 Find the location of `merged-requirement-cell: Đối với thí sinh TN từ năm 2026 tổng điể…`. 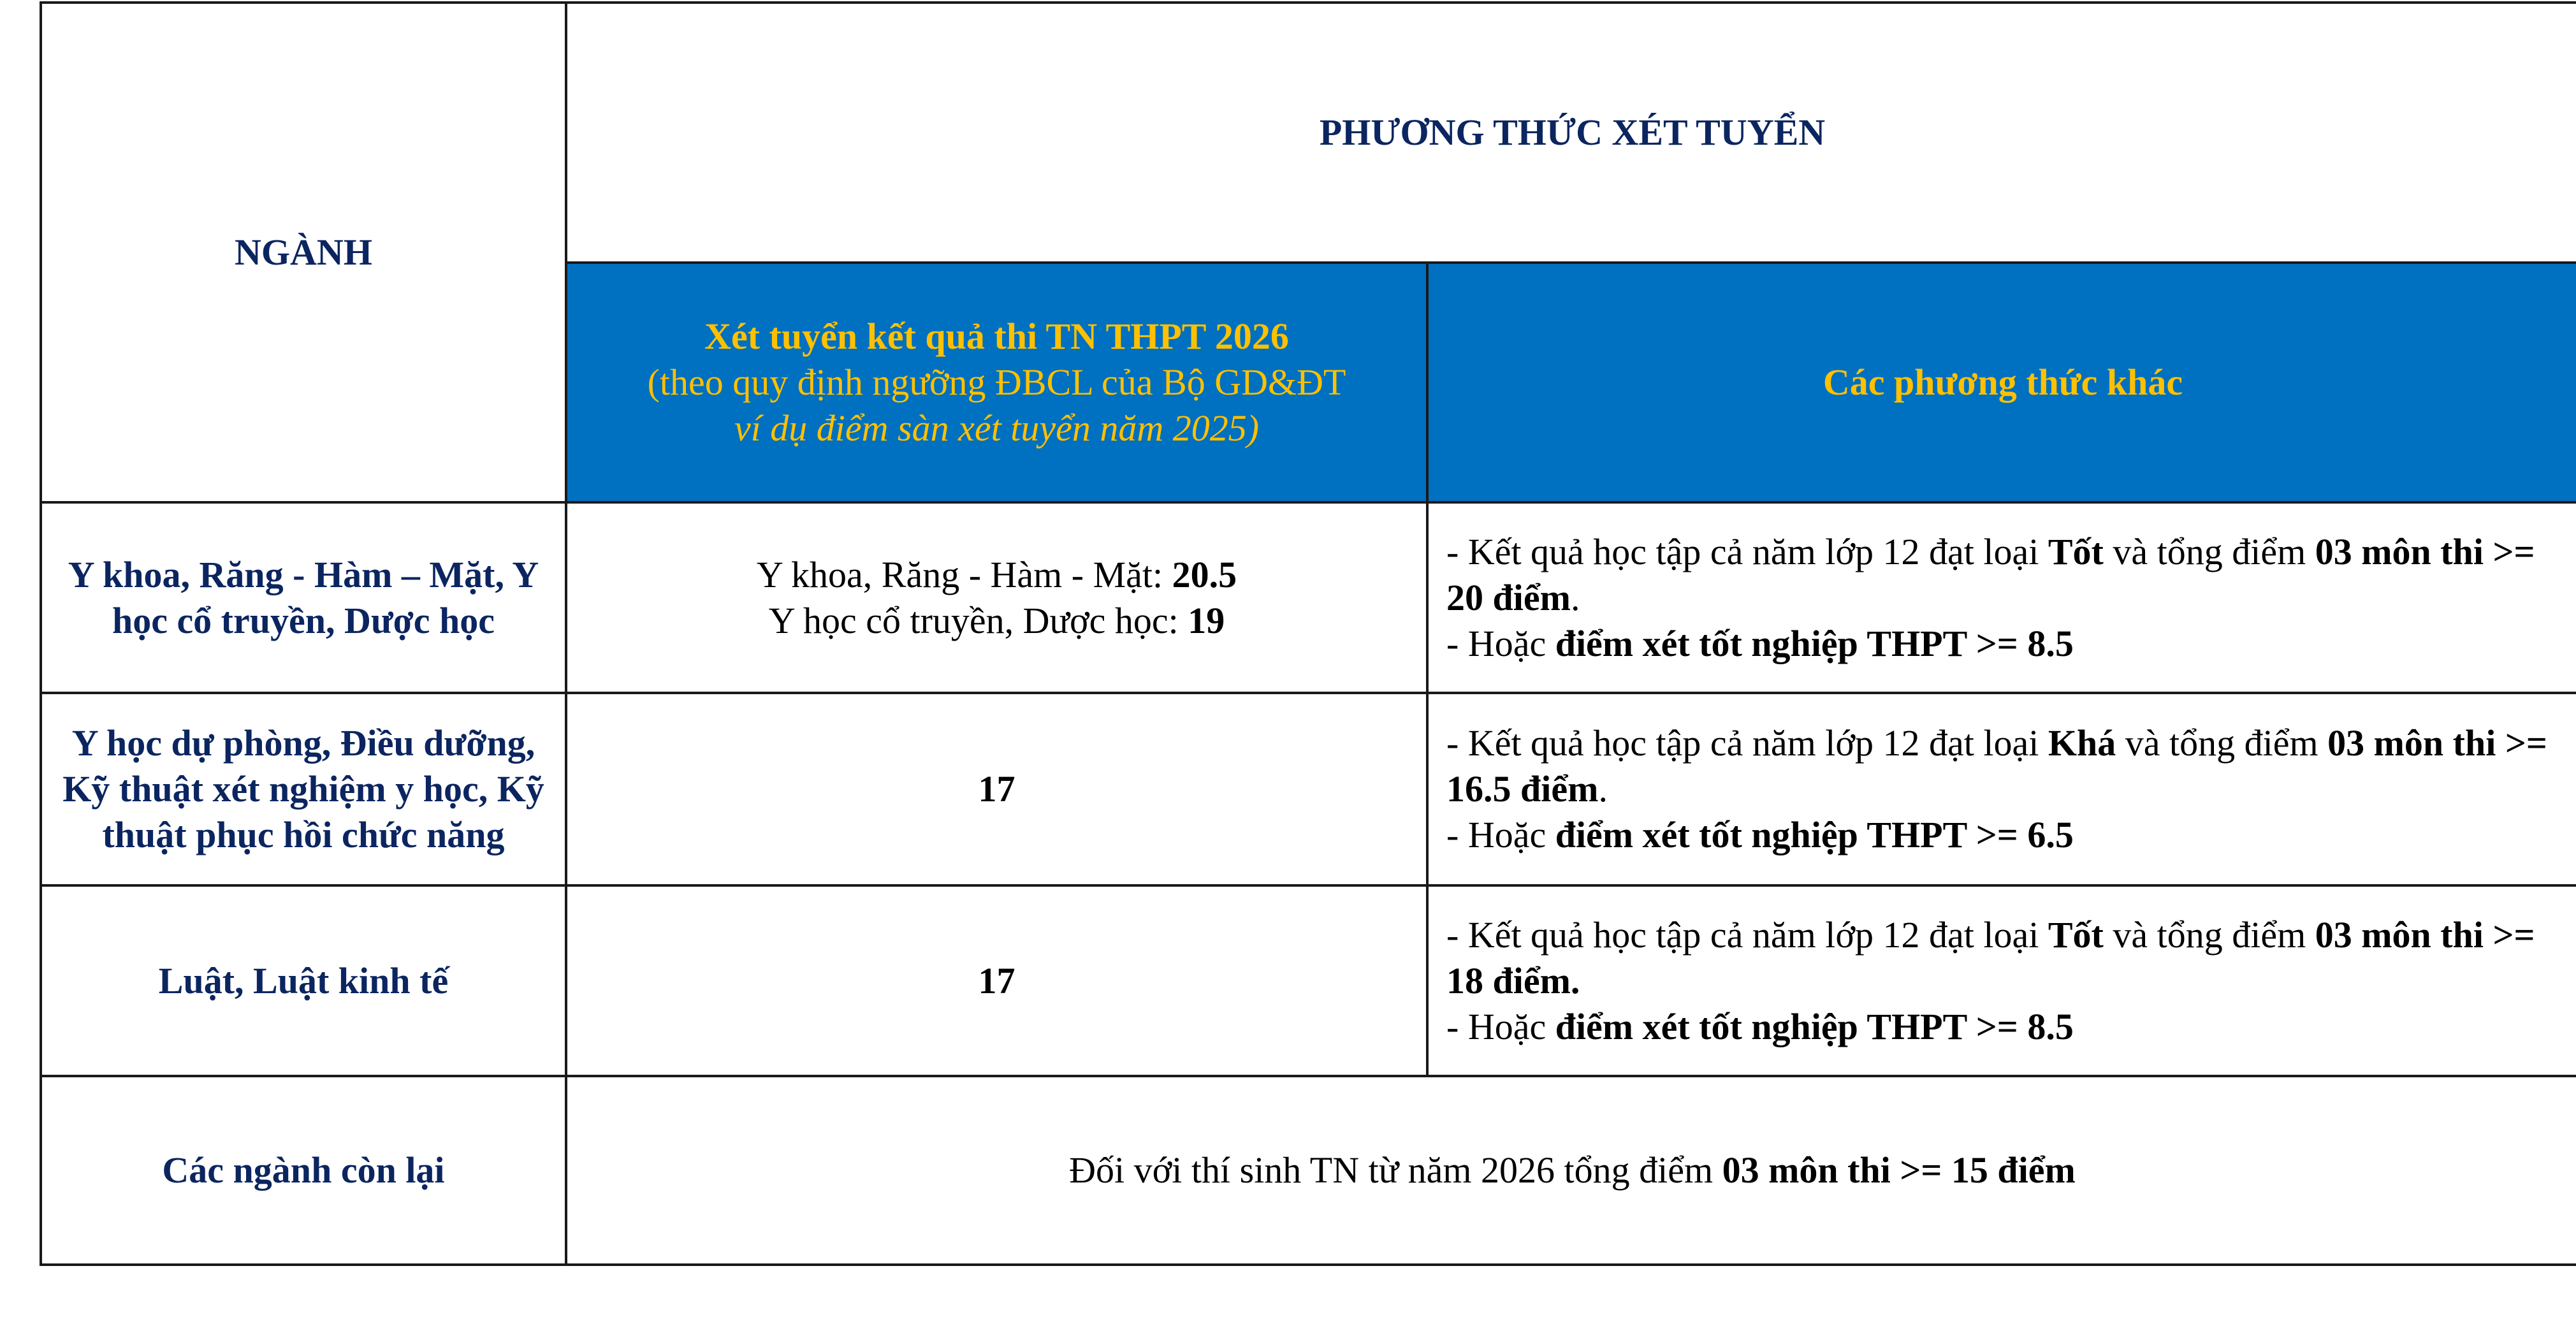

merged-requirement-cell: Đối với thí sinh TN từ năm 2026 tổng điể… is located at coordinates (1570, 1170).